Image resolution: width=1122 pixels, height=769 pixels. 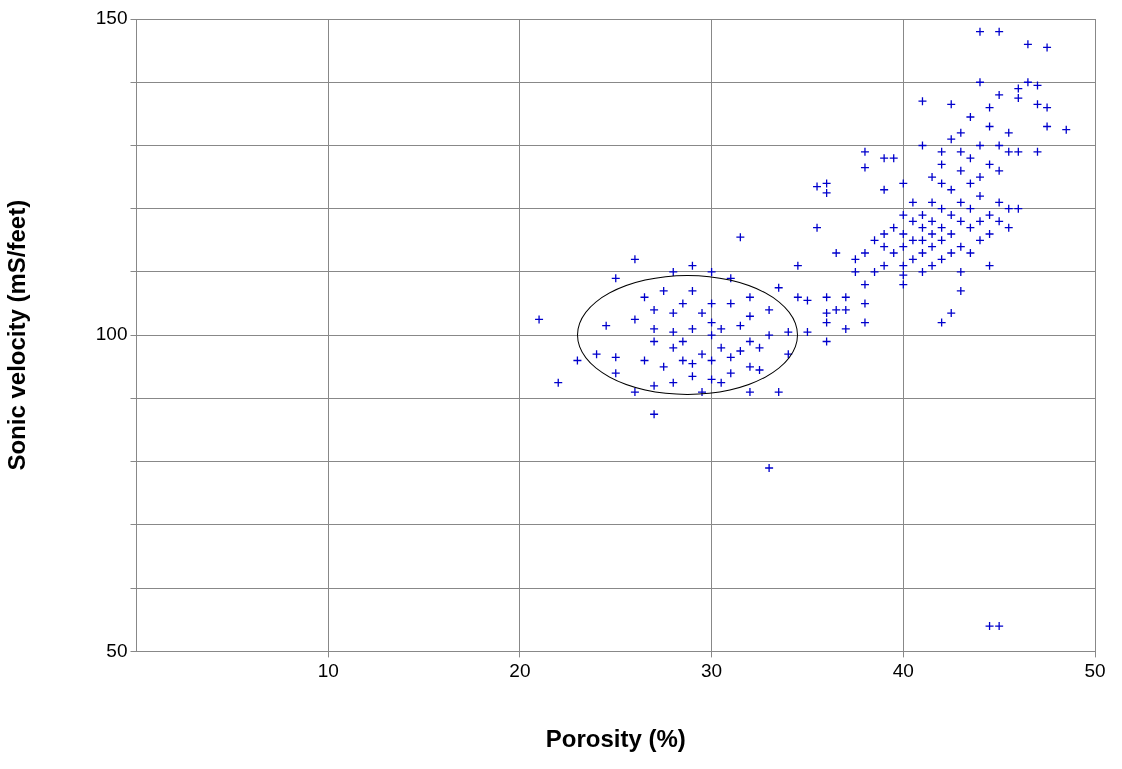 I want to click on y-tick-label: 50, so click(x=117, y=650).